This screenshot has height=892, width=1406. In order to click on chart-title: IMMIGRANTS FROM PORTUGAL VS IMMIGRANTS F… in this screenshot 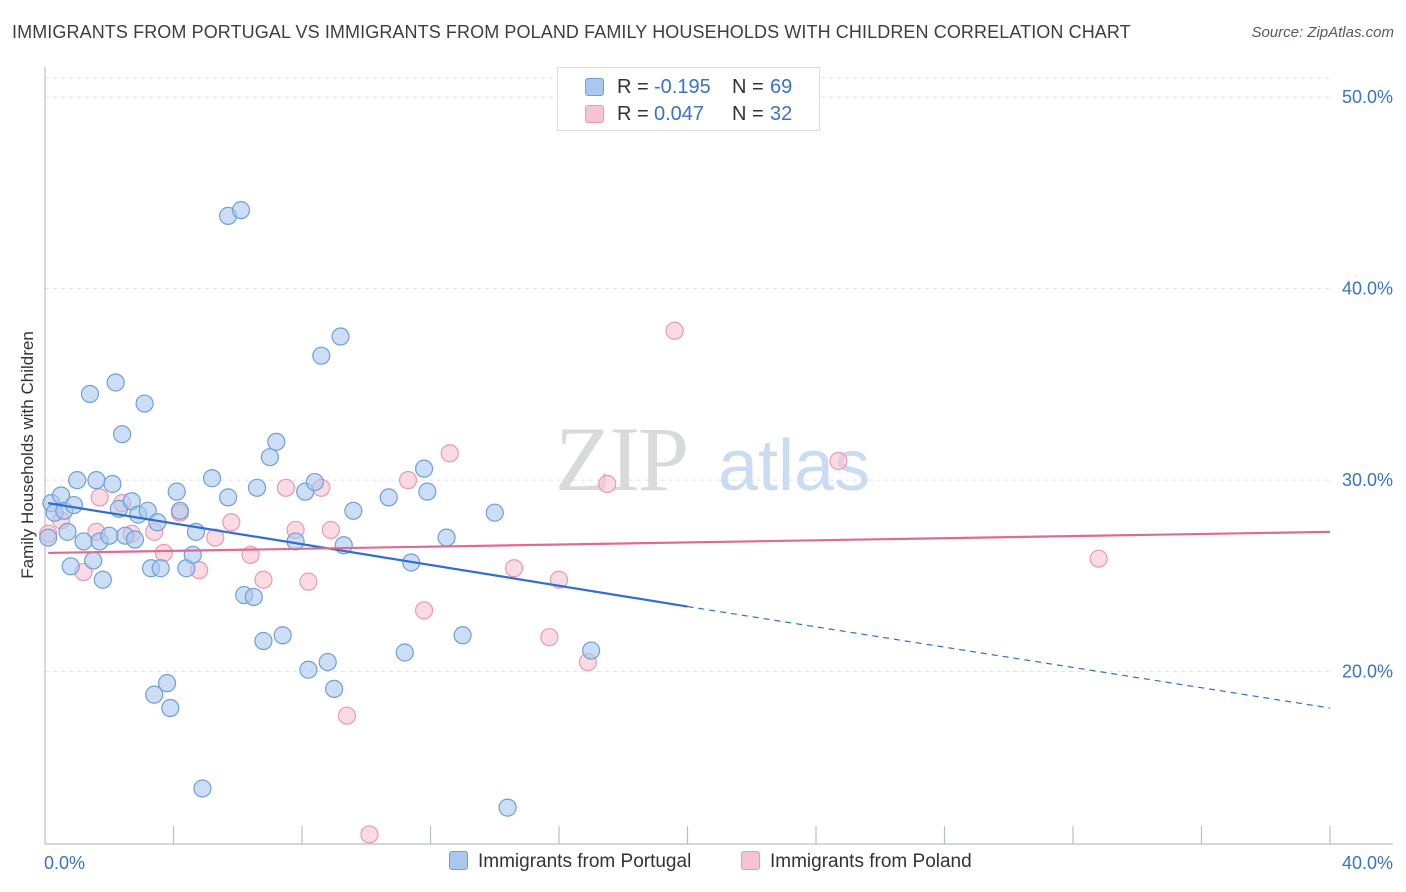, I will do `click(571, 32)`.